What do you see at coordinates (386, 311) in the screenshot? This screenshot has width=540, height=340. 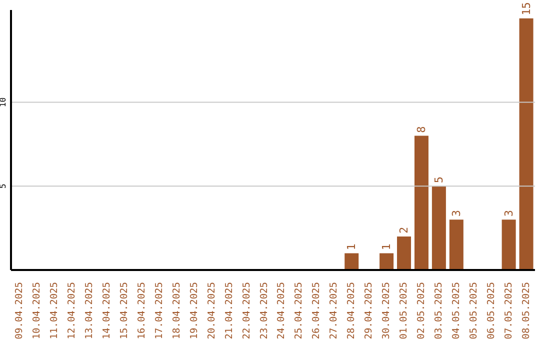 I see `x-tick-label: 30.04.2025` at bounding box center [386, 311].